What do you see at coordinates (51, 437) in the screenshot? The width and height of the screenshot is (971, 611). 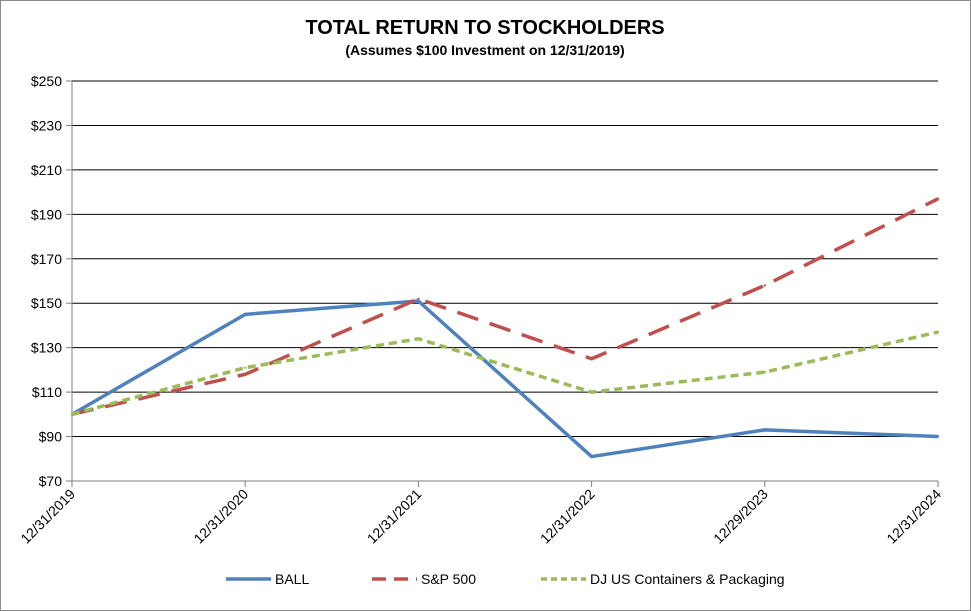 I see `y-tick-label-90: $90` at bounding box center [51, 437].